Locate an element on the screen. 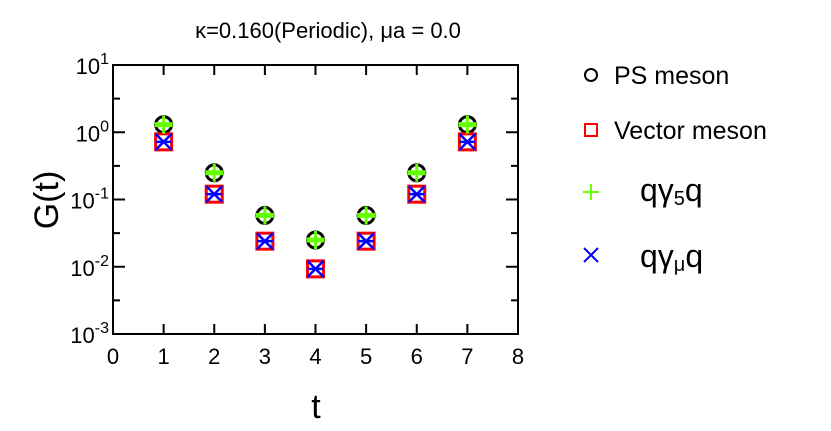 This screenshot has width=831, height=431. x-tick-labels: 0 1 2 3 4 5 6 7 8 is located at coordinates (315, 356).